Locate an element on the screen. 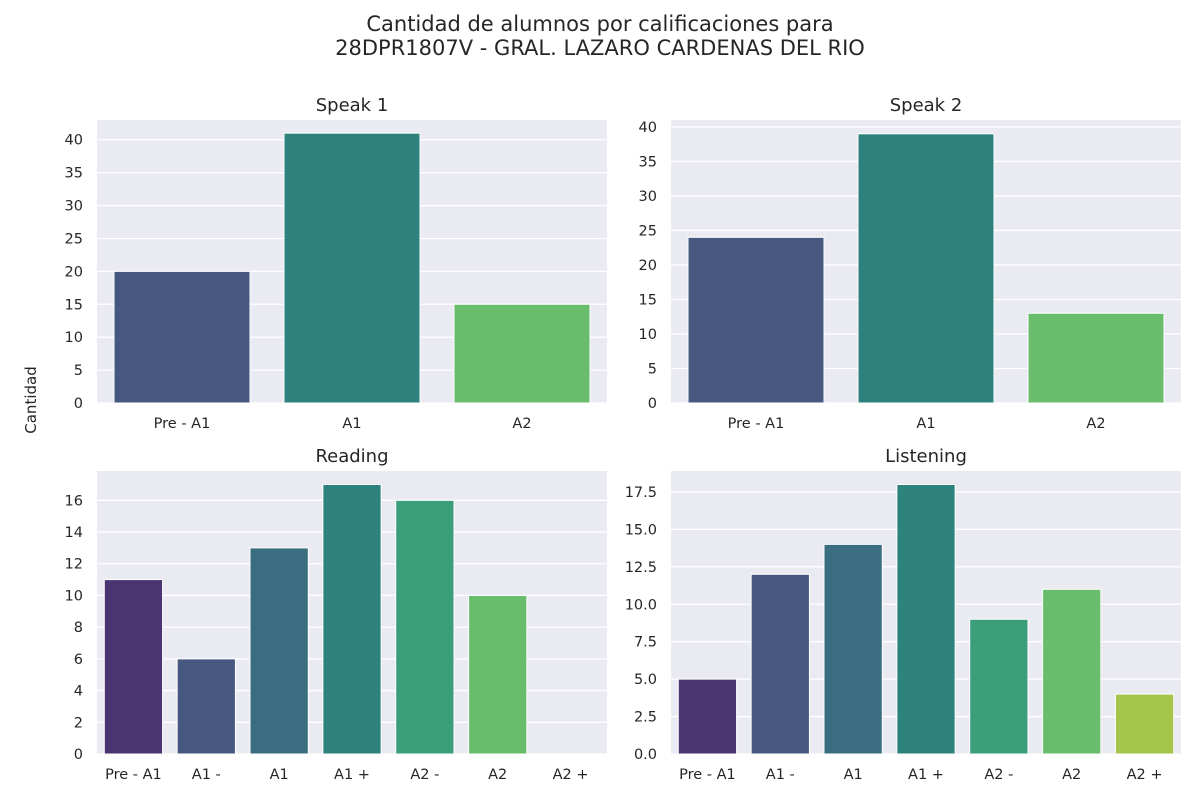 This screenshot has height=800, width=1200. y-tick-label: 5.0 is located at coordinates (645, 680).